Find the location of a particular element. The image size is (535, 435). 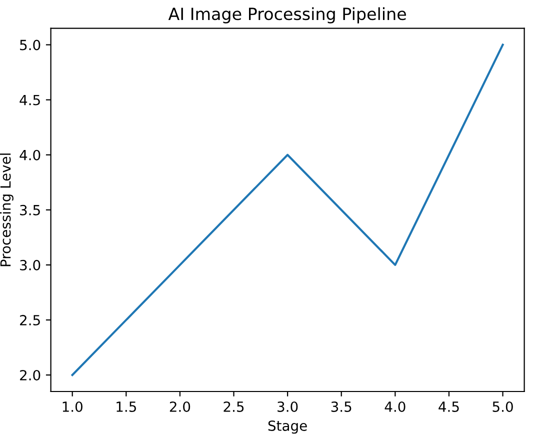

y-tick-label: 3.0 is located at coordinates (30, 265).